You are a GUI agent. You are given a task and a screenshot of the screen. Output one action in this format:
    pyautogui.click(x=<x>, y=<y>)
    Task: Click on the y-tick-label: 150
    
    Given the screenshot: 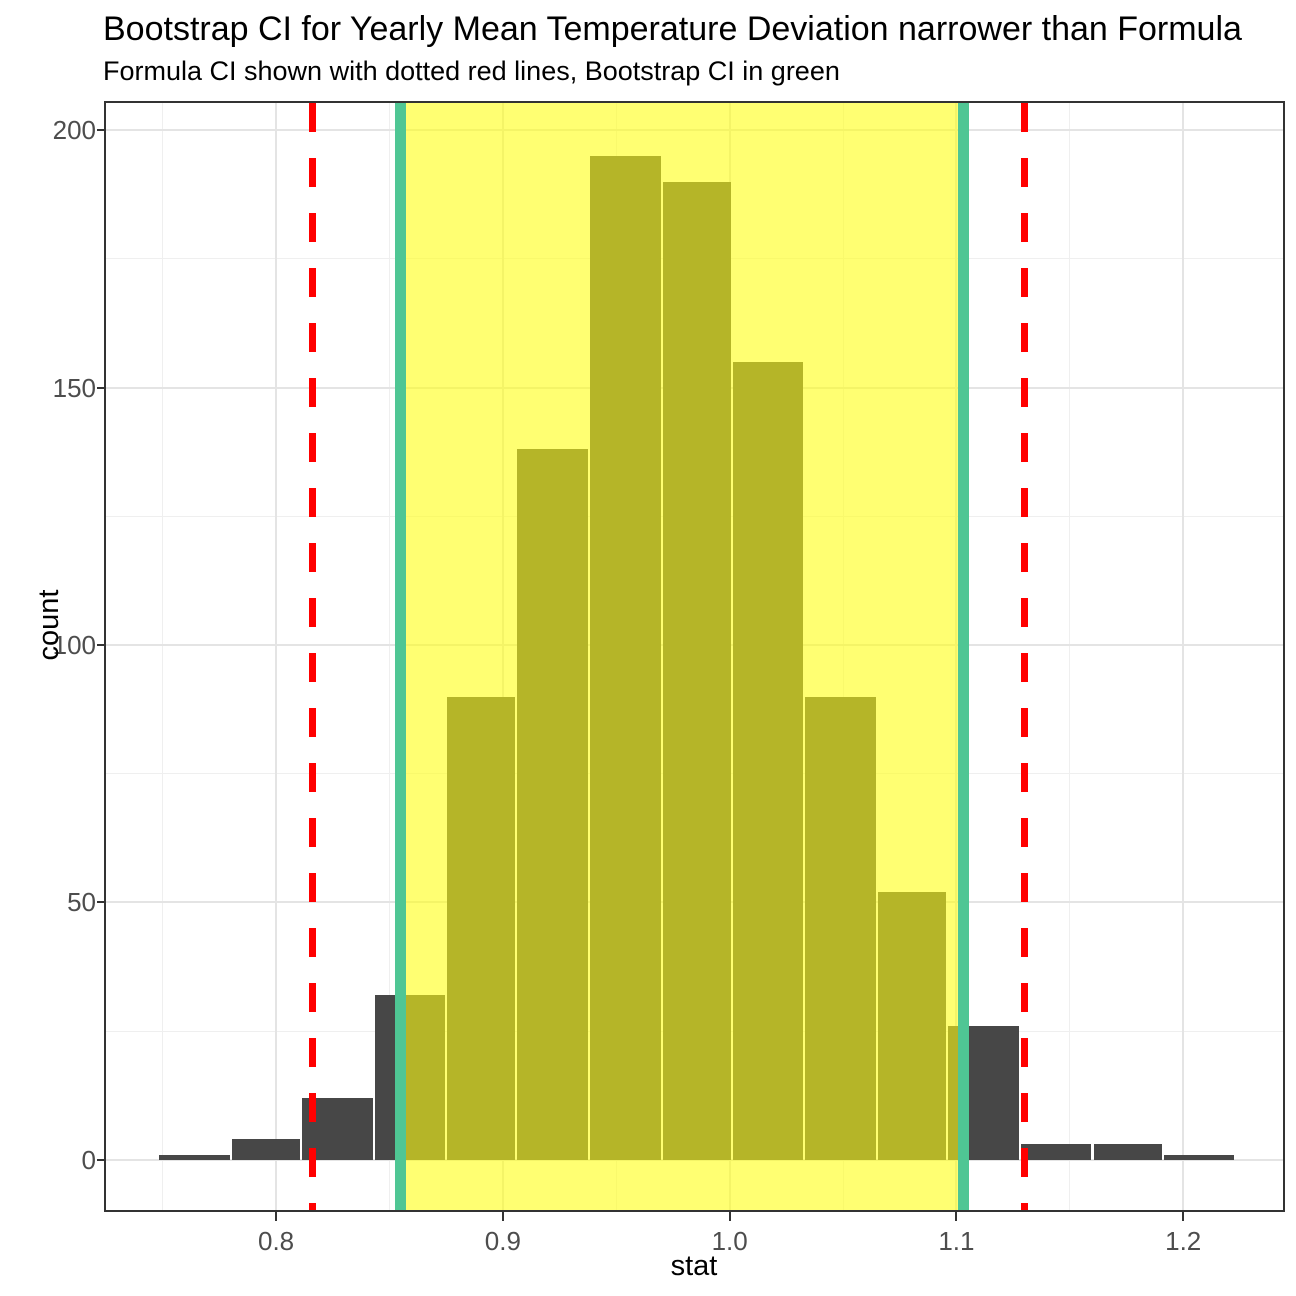 What is the action you would take?
    pyautogui.click(x=74, y=387)
    